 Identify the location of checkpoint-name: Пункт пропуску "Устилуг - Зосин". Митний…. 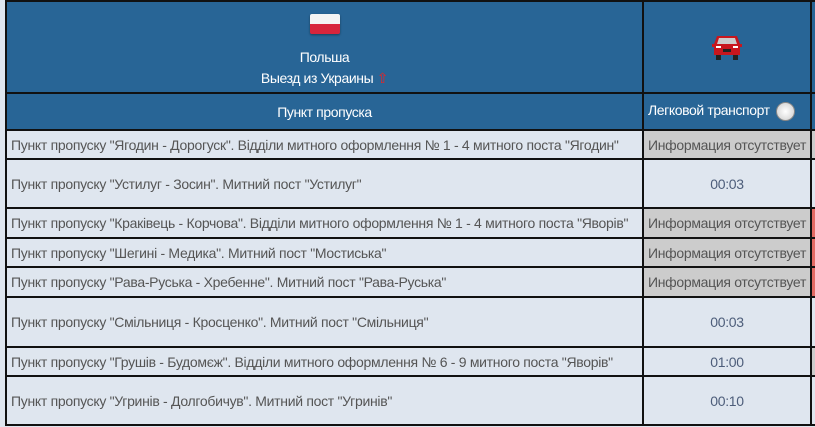
(324, 183).